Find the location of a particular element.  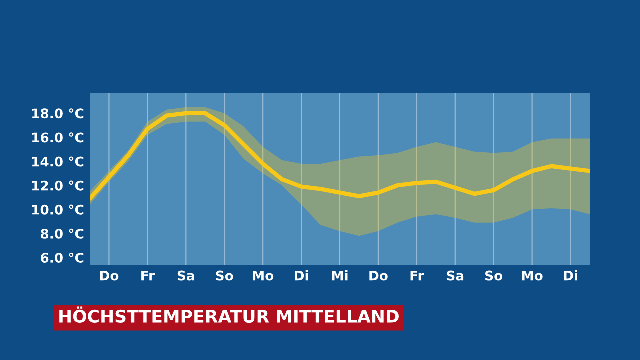

y-tick-label: 12.0 °C is located at coordinates (58, 185).